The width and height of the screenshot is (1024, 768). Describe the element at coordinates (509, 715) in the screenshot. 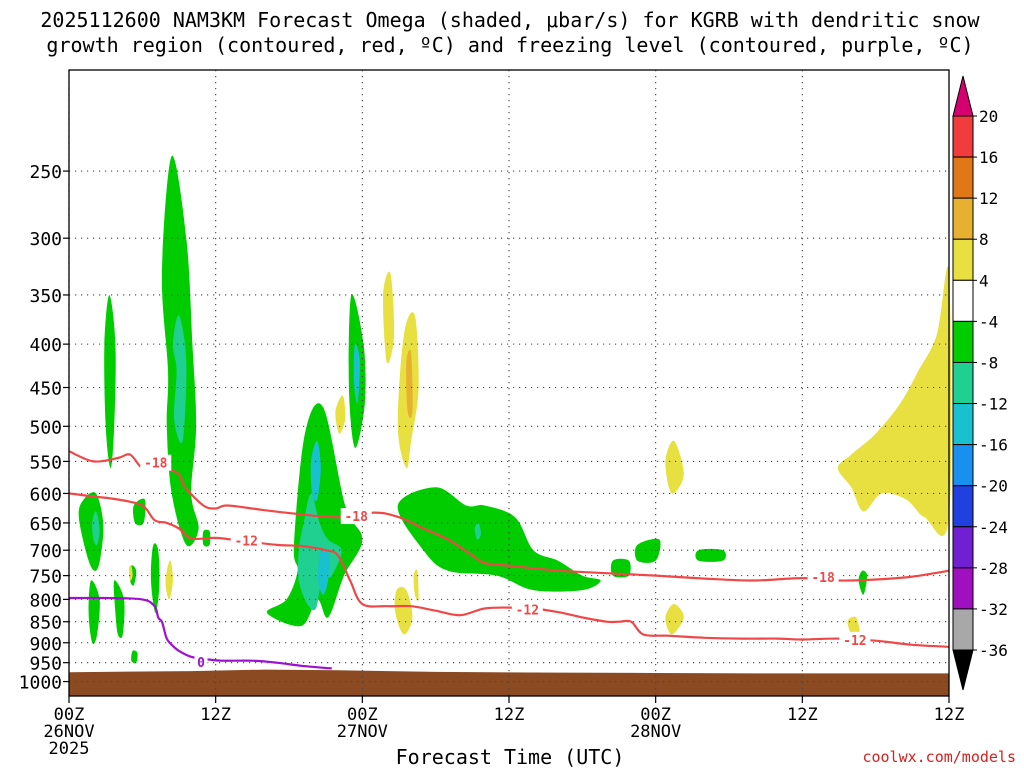

I see `x-tick-label-3: 12Z` at that location.